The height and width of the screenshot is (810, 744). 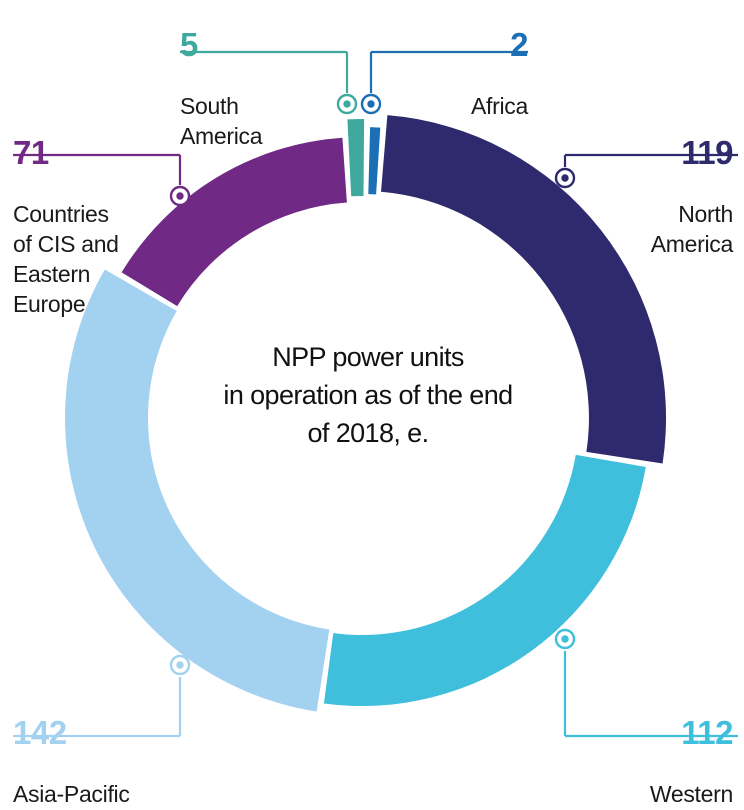 I want to click on callout-line-north-america, so click(x=650, y=160).